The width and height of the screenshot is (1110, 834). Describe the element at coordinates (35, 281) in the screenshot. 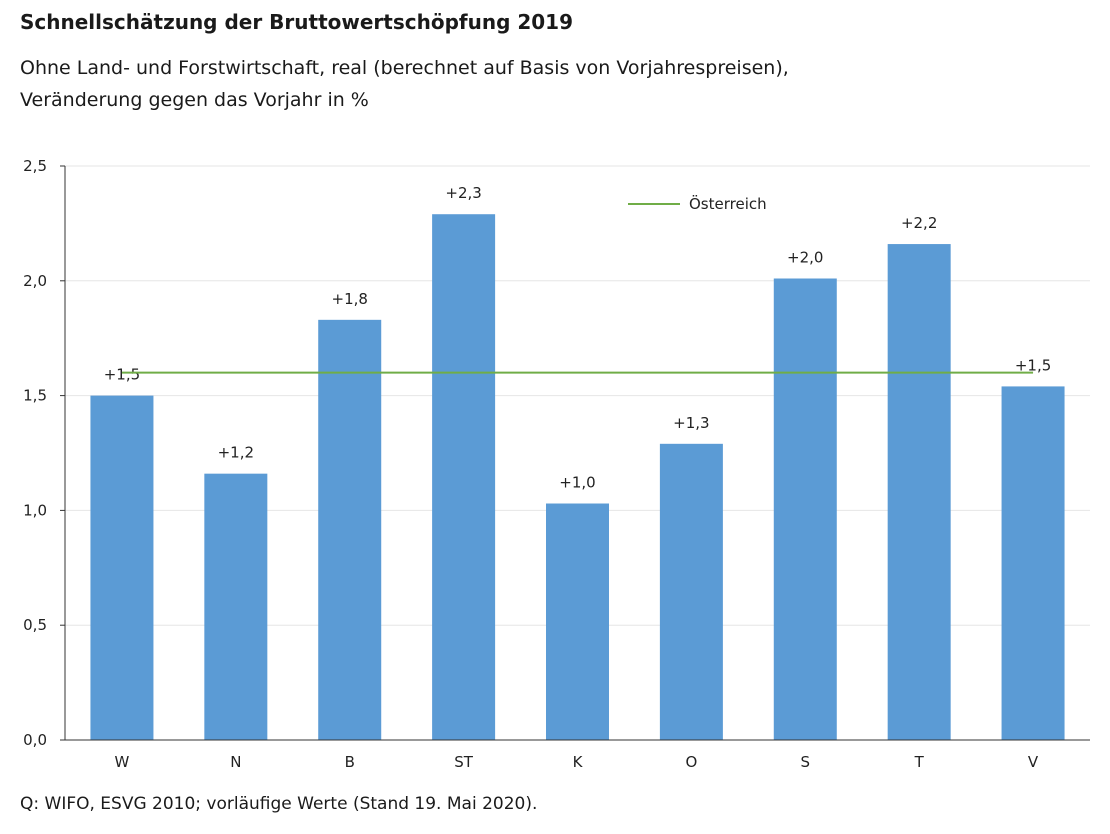

I see `y-tick-label: 2,0` at that location.